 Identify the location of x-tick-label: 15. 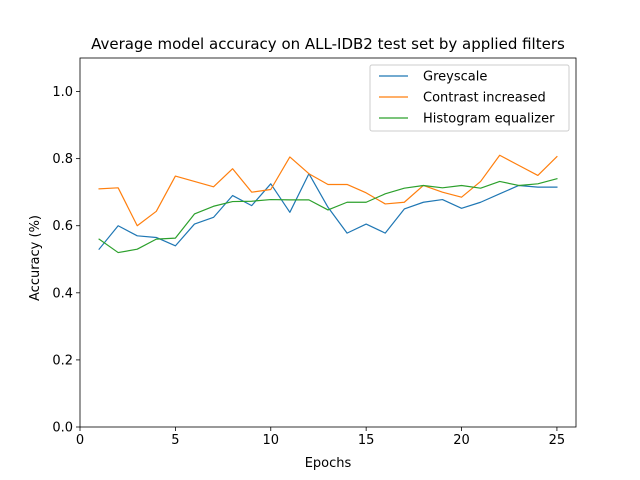
(366, 440).